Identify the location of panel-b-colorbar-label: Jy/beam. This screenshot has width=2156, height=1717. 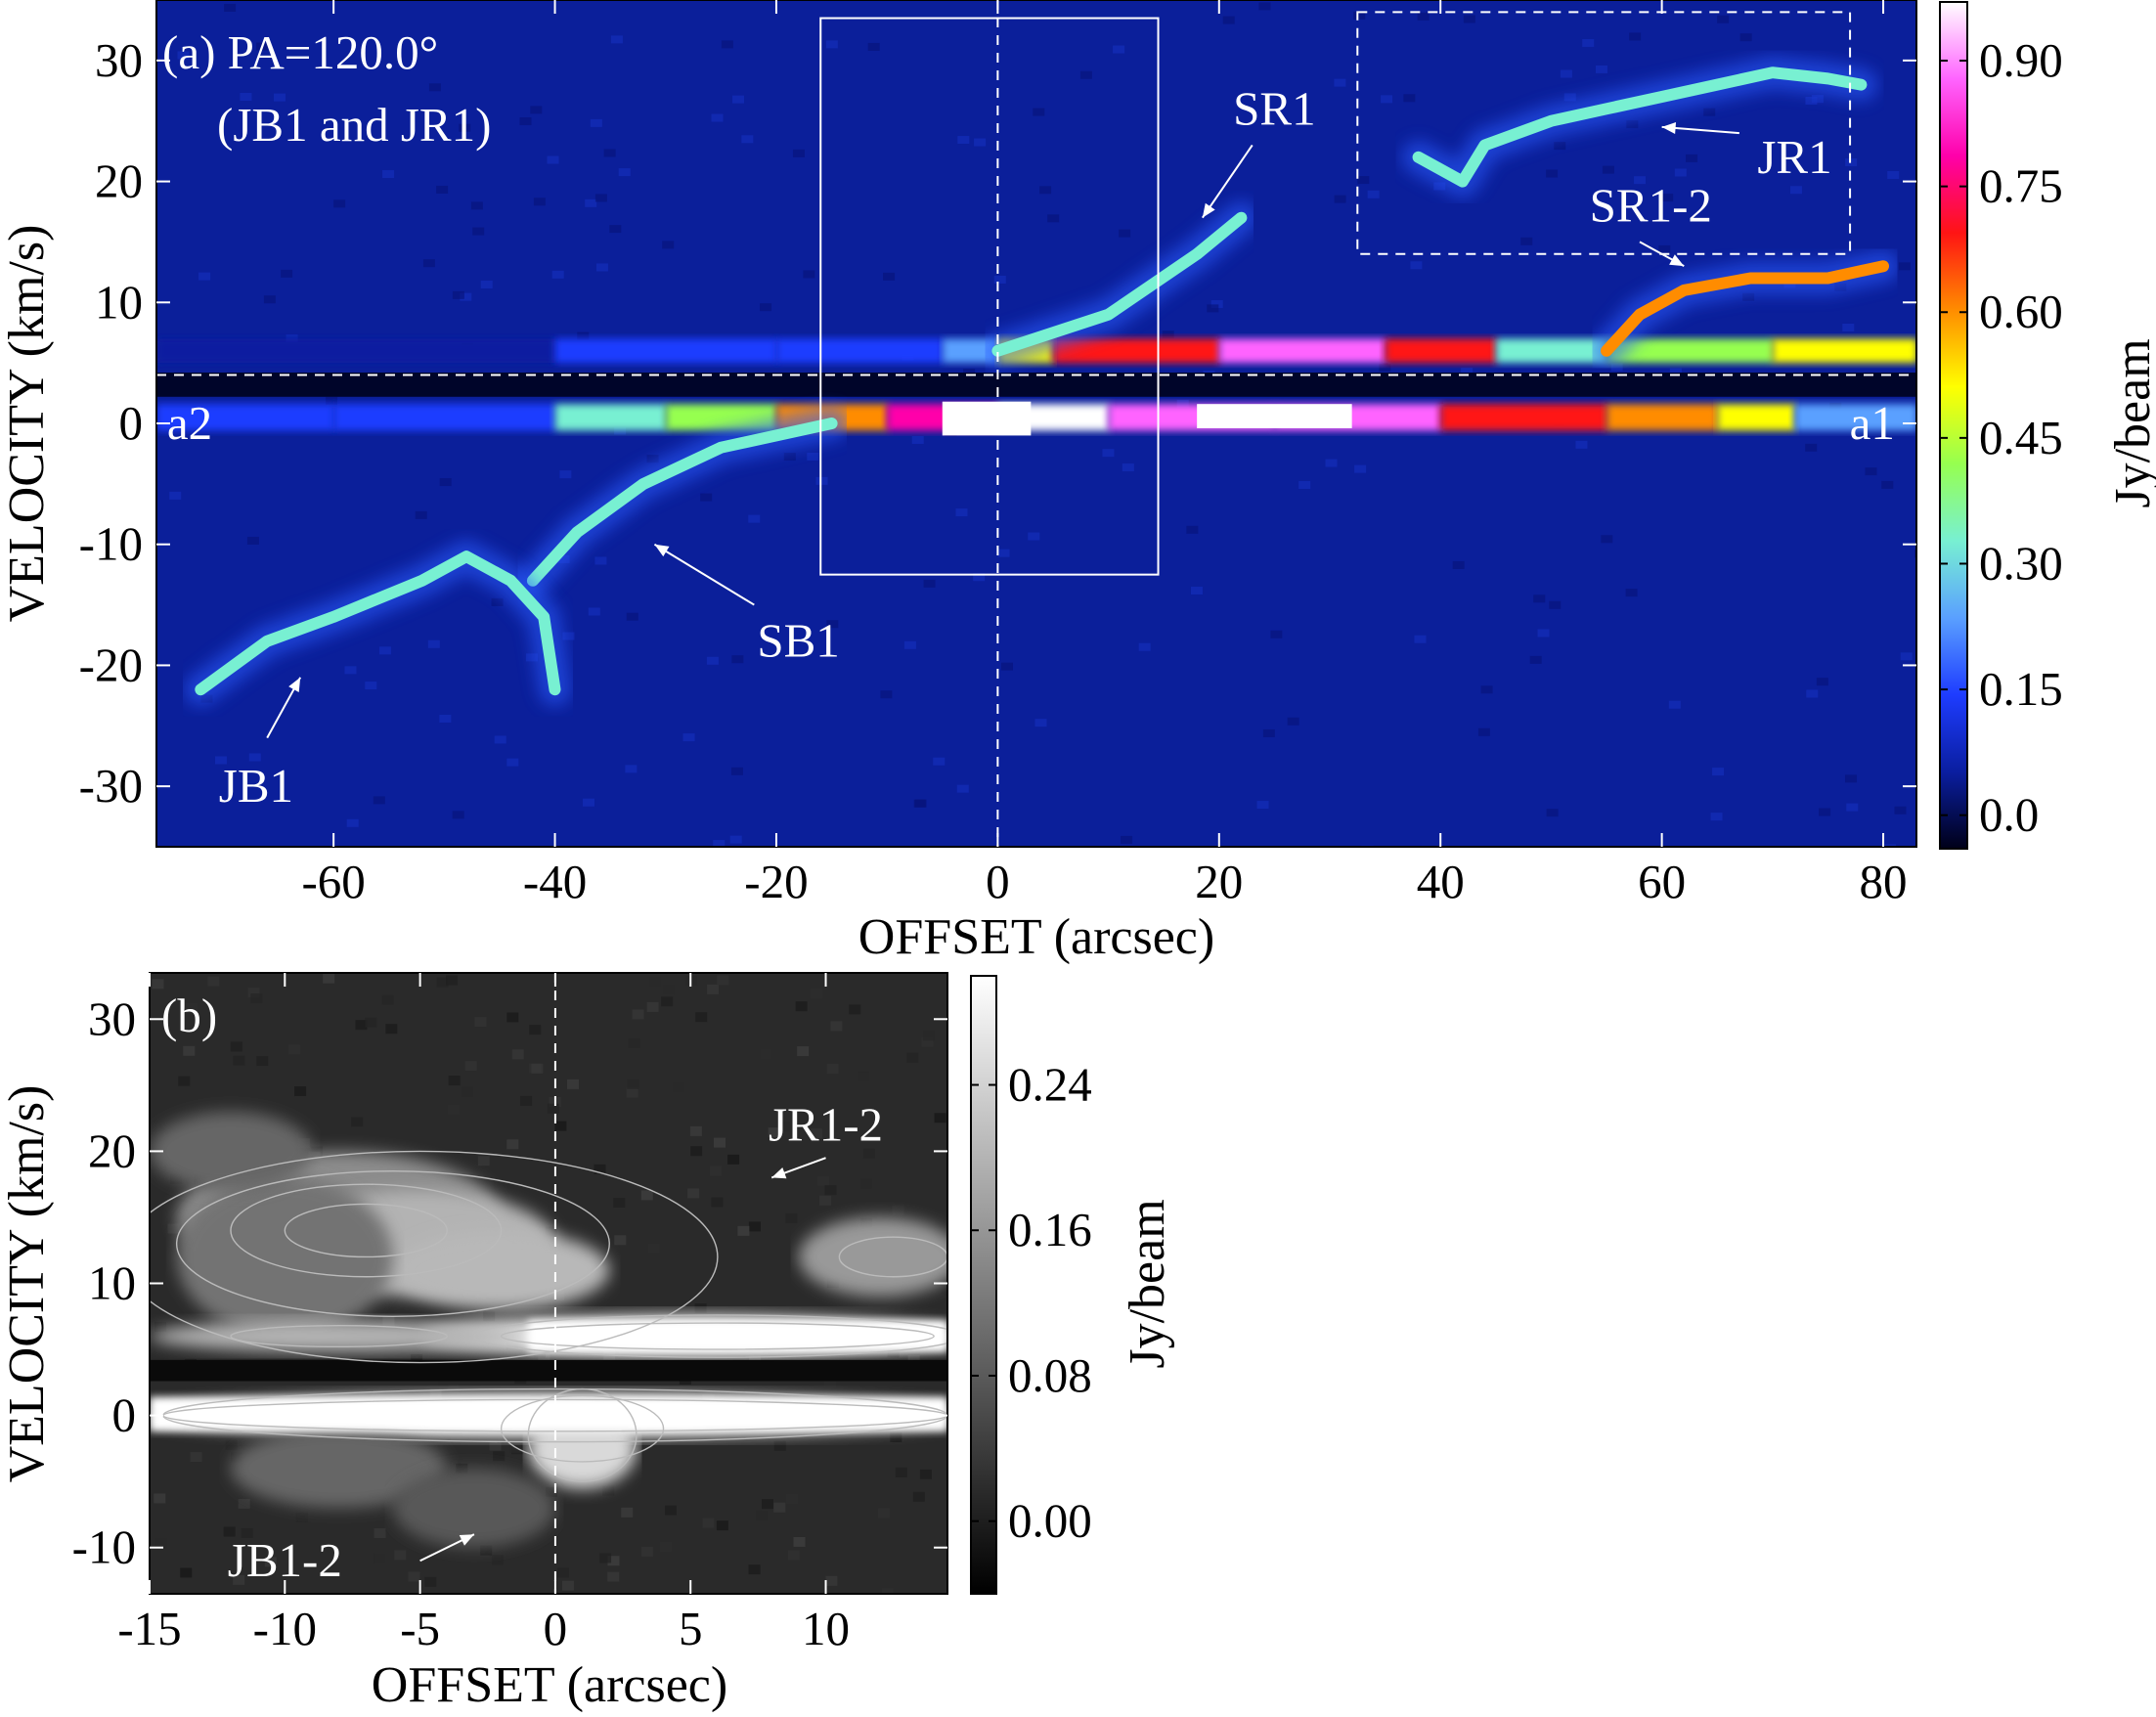
(1147, 1283).